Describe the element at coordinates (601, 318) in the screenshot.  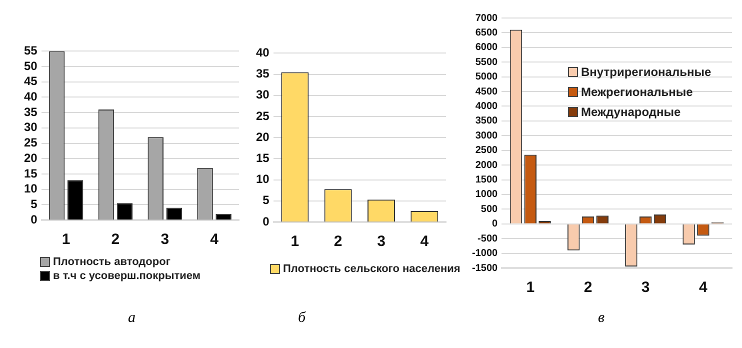
I see `text: в` at that location.